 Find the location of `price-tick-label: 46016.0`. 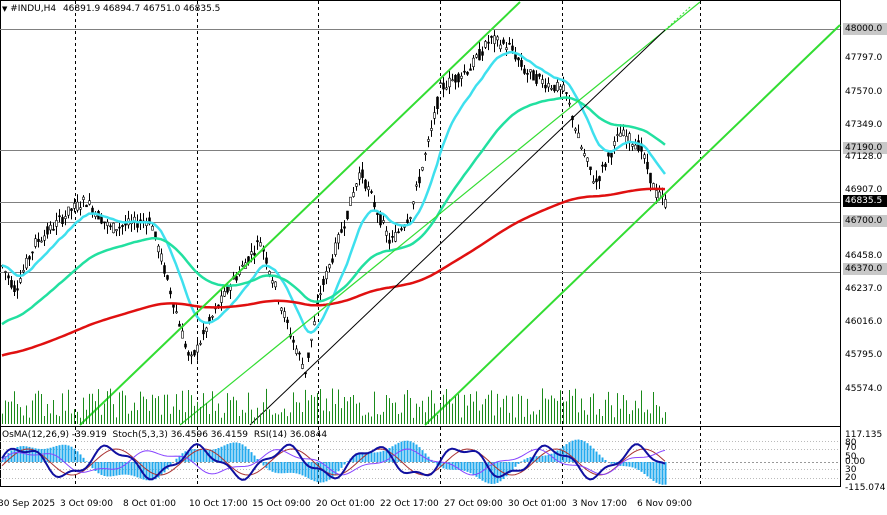

price-tick-label: 46016.0 is located at coordinates (864, 322).